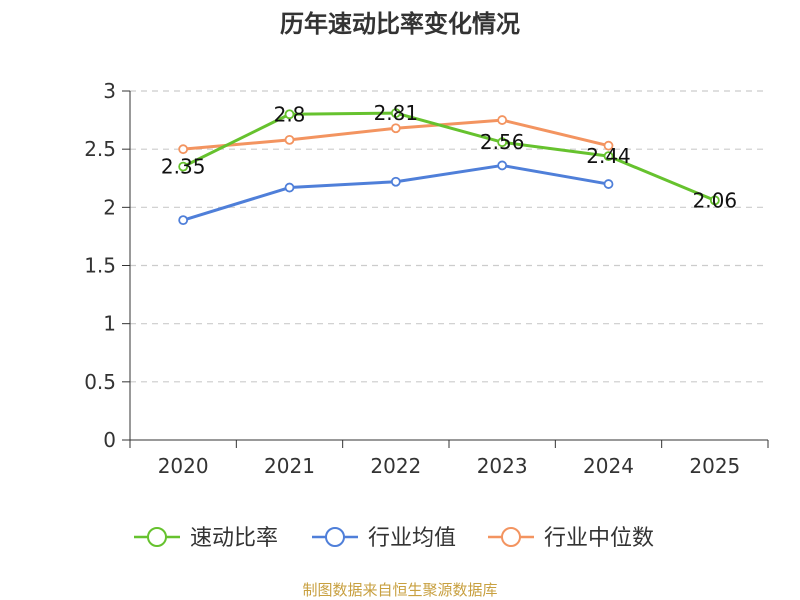 The width and height of the screenshot is (800, 600). I want to click on legend-item-1: 行业均值, so click(384, 538).